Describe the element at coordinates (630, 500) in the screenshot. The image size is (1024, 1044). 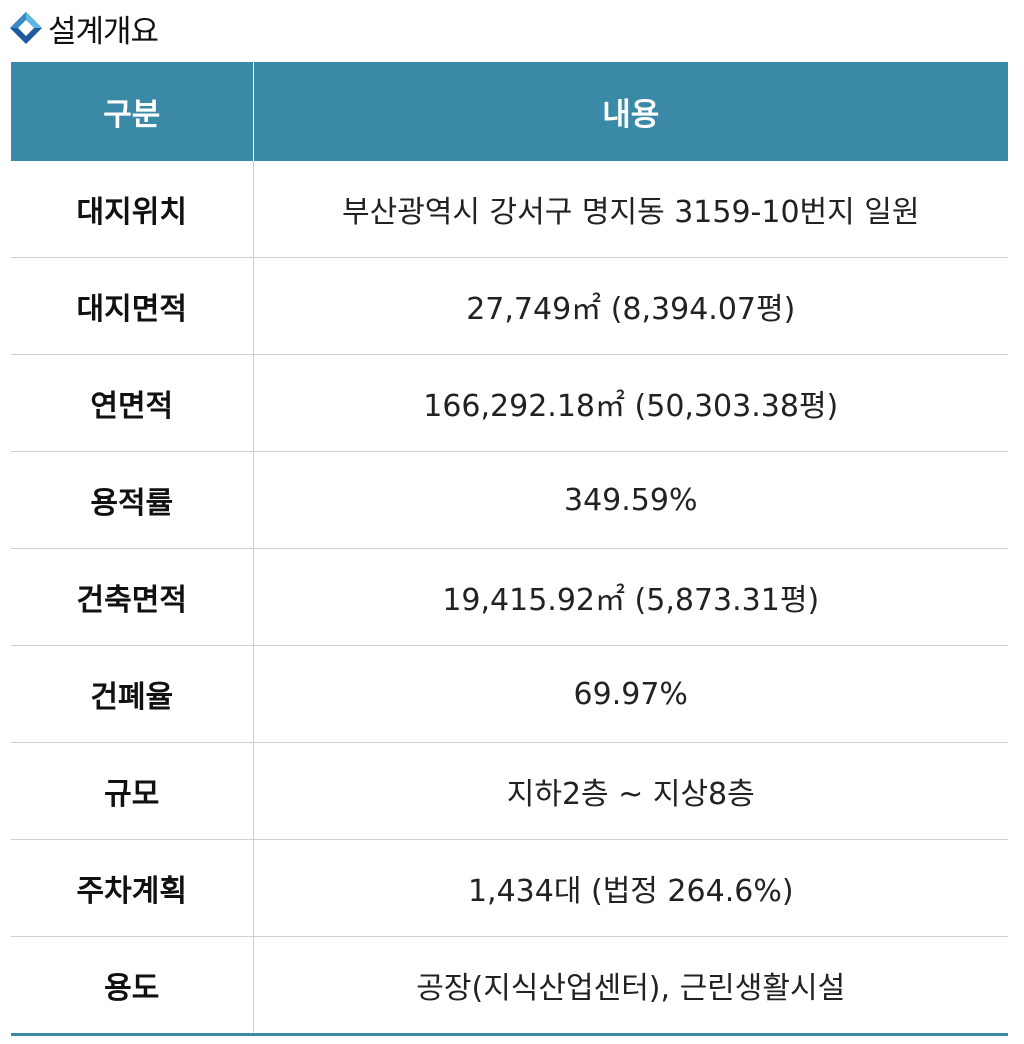
I see `row-value: 349.59%` at that location.